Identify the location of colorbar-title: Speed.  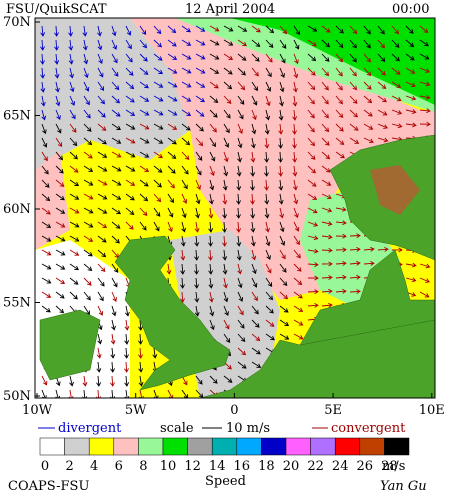
(225, 481).